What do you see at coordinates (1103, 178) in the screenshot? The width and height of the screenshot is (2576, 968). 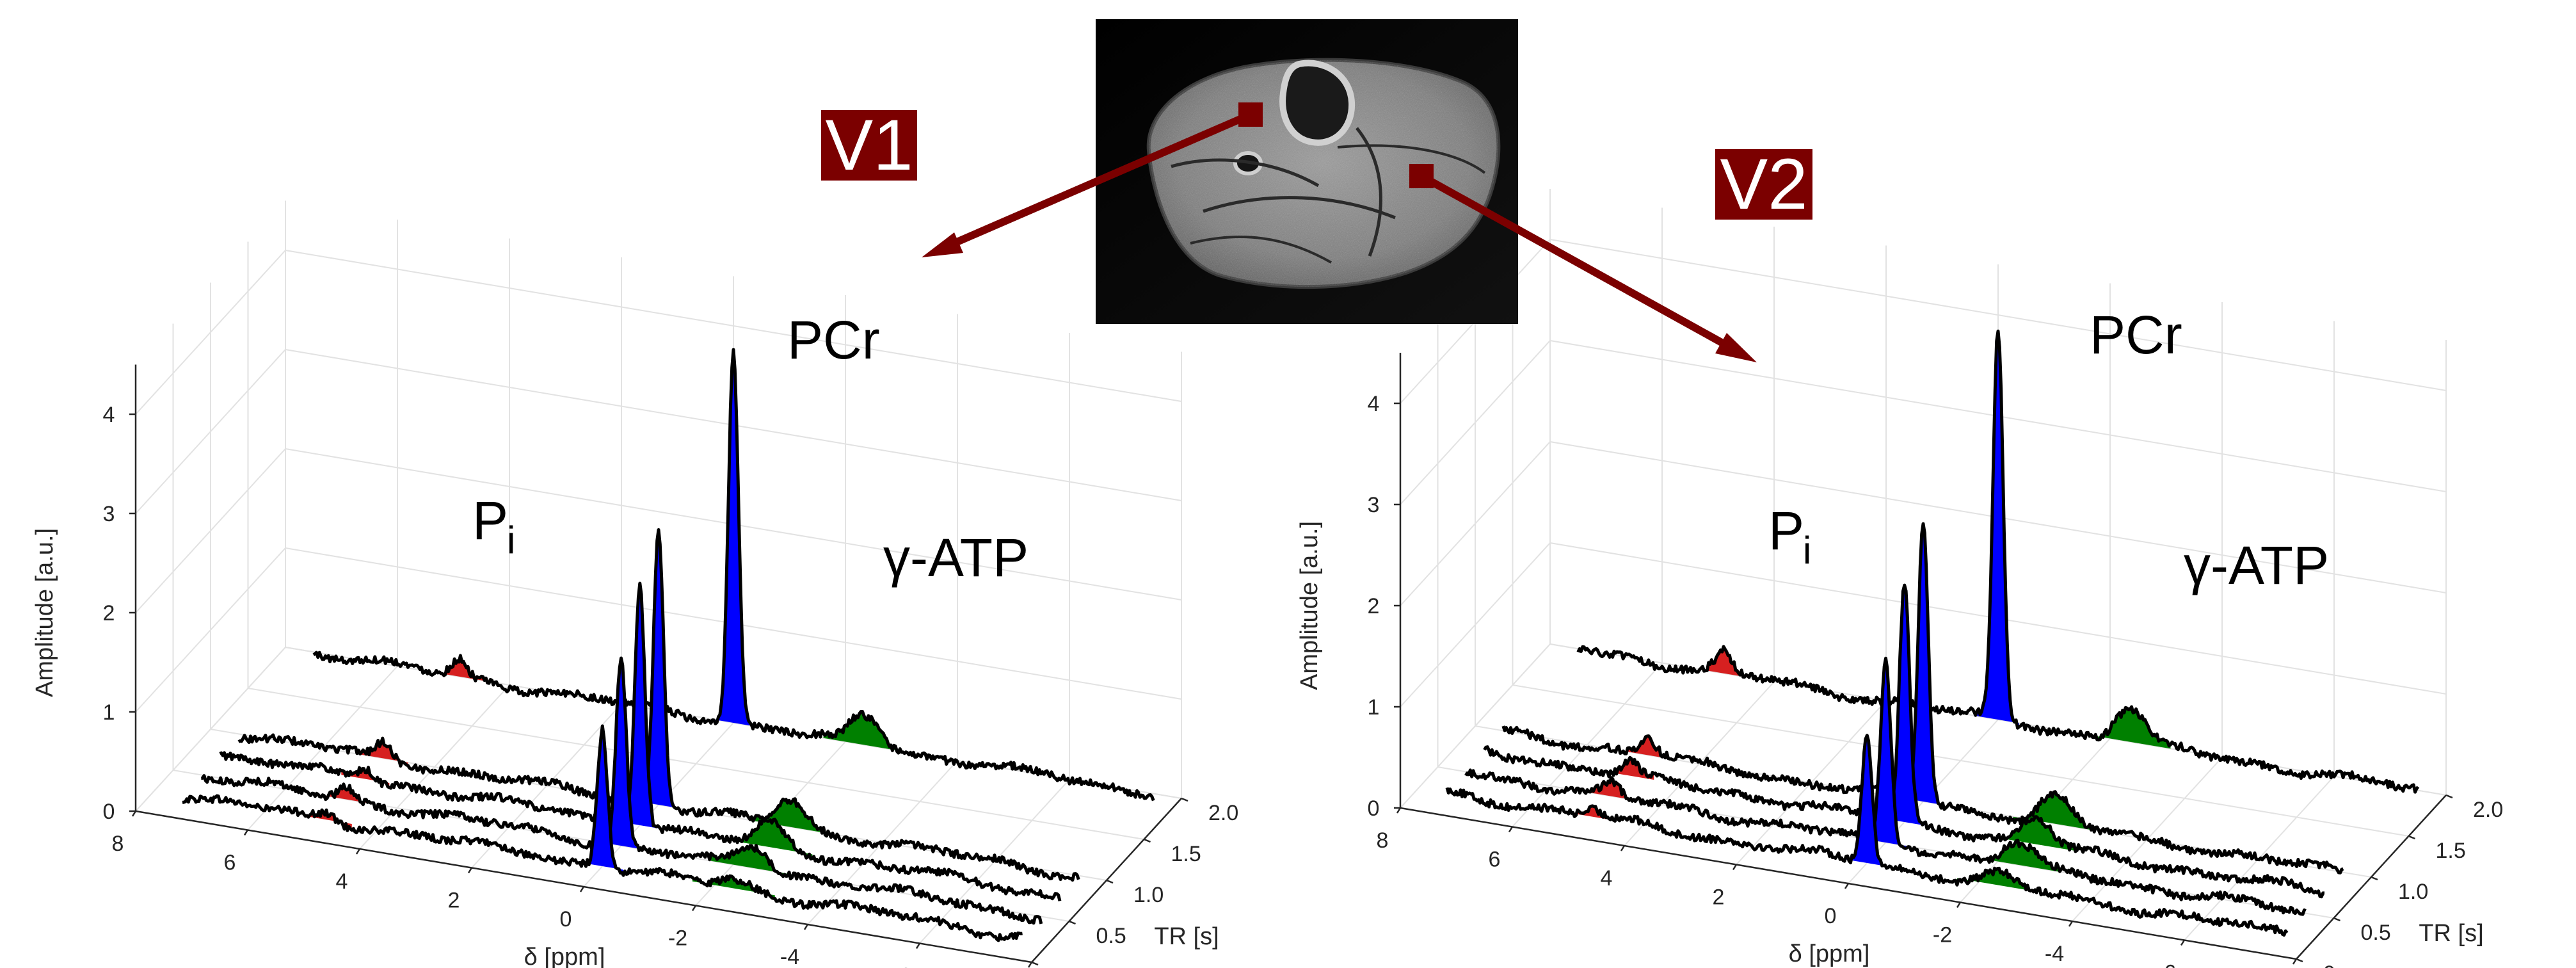 I see `arrow-v1-shaft` at bounding box center [1103, 178].